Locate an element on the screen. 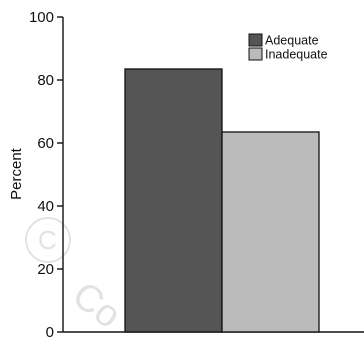  y-tick-label-100: 100 is located at coordinates (41, 17).